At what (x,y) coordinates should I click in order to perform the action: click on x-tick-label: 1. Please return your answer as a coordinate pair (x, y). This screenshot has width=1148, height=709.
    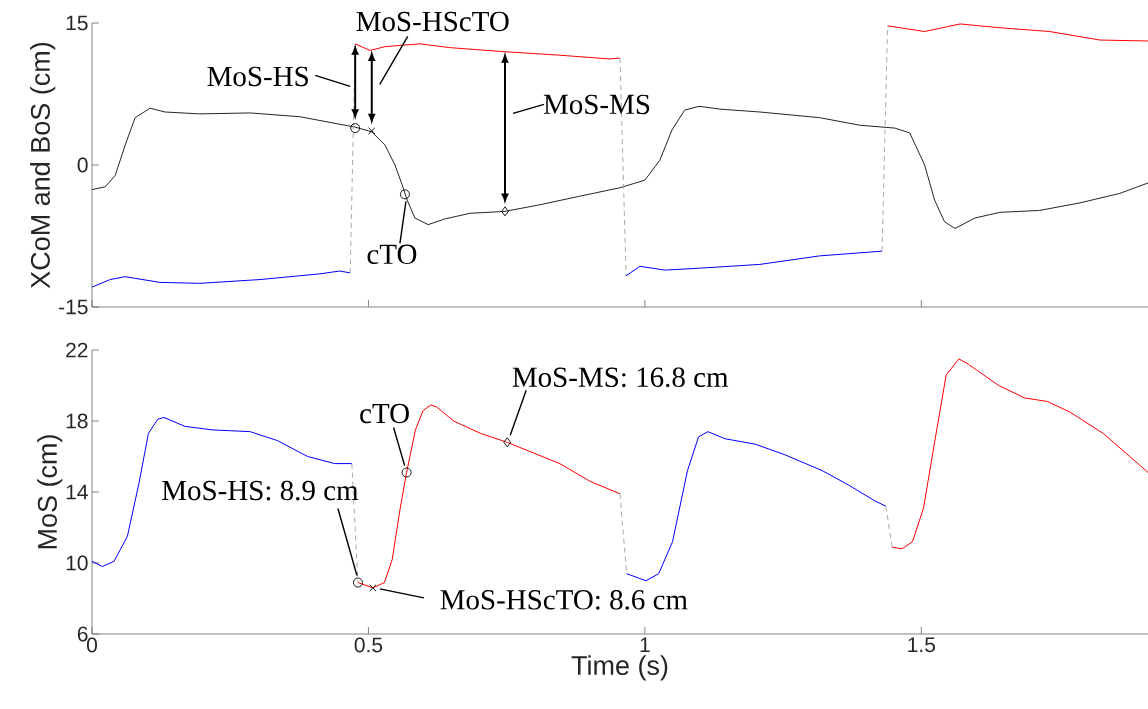
    Looking at the image, I should click on (645, 644).